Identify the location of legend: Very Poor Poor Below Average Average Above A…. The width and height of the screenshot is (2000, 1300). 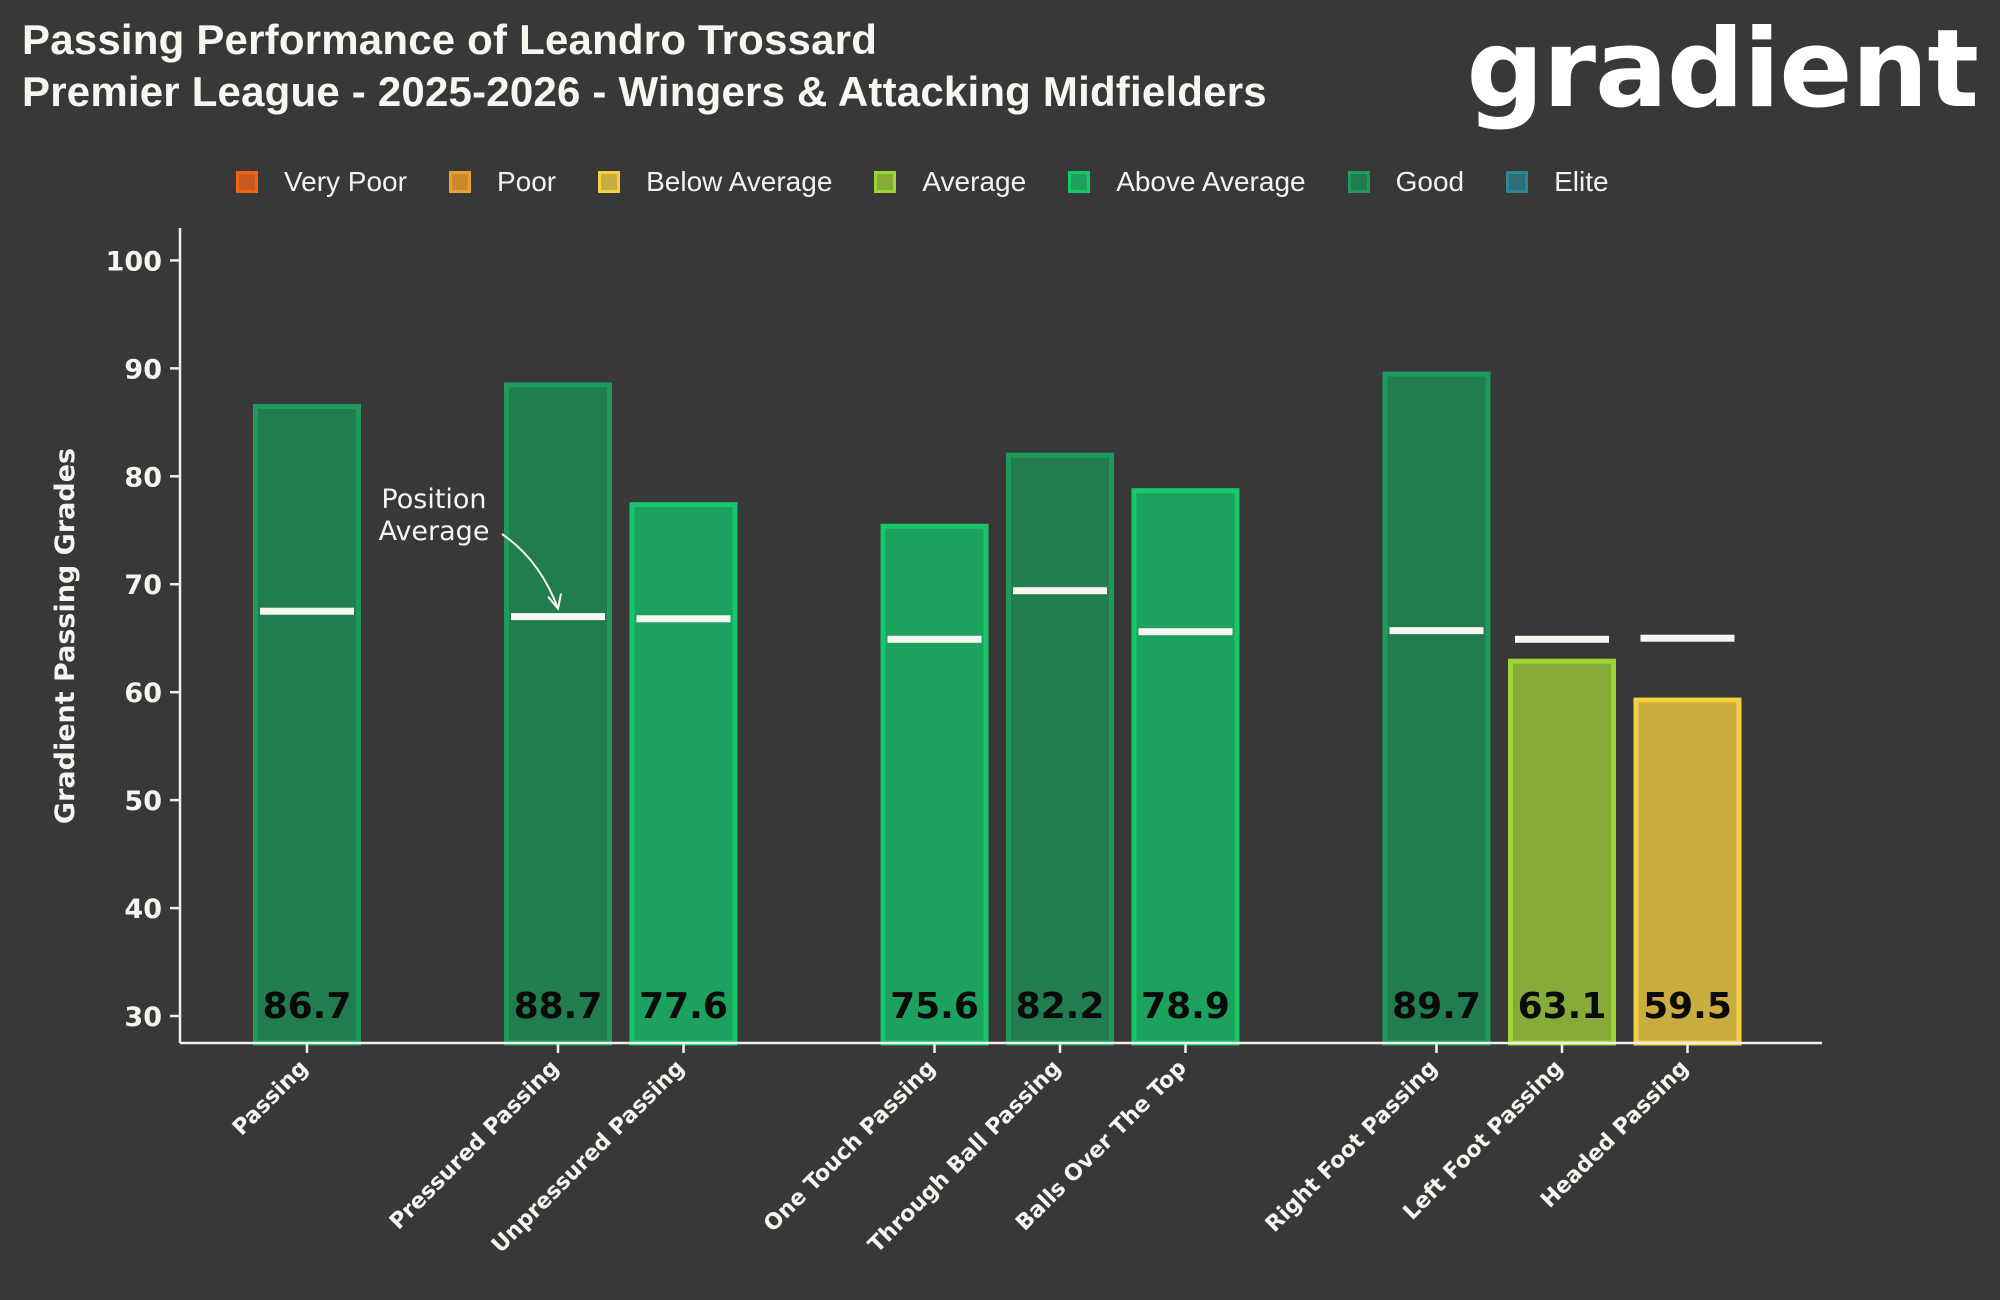
(943, 182).